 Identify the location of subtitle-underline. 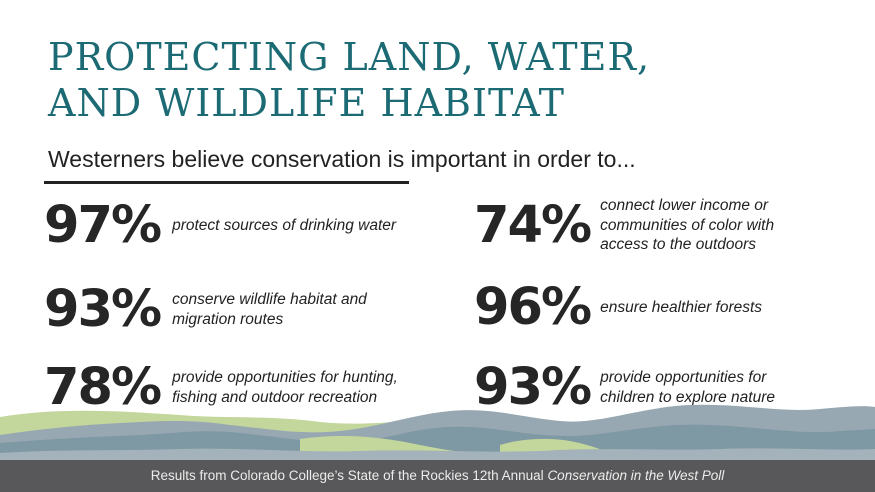
(226, 182).